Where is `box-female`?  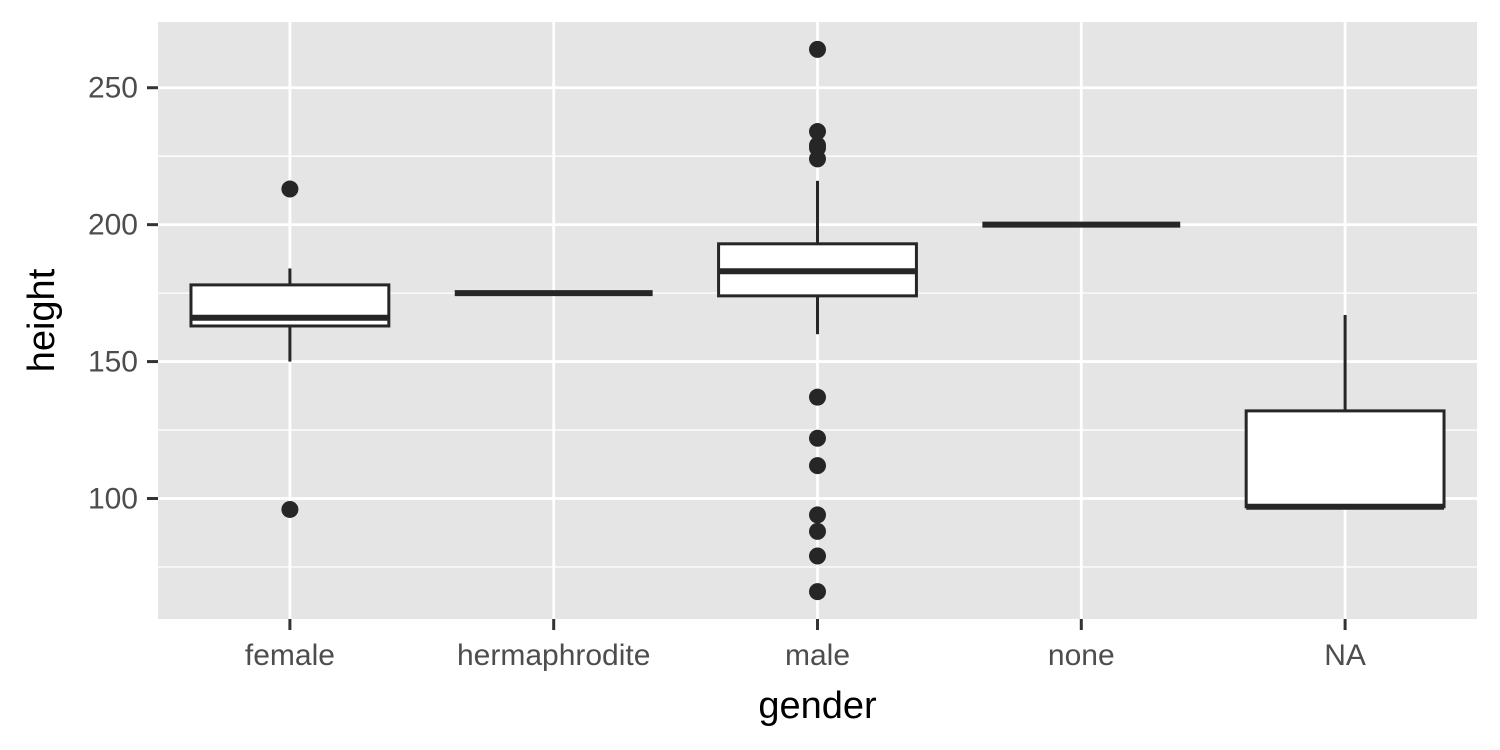 box-female is located at coordinates (290, 349).